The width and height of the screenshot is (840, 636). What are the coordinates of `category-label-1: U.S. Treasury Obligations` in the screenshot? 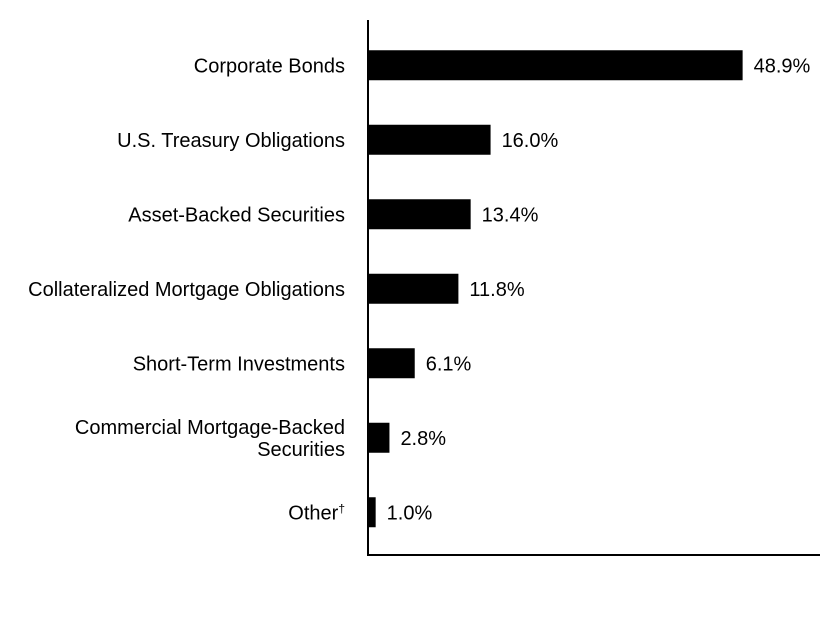 It's located at (231, 141).